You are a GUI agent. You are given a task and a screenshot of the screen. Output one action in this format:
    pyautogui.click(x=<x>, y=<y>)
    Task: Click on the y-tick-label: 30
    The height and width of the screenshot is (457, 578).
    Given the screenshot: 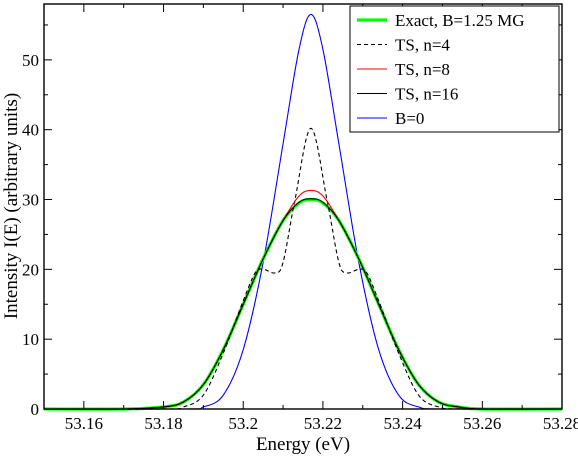 What is the action you would take?
    pyautogui.click(x=30, y=200)
    